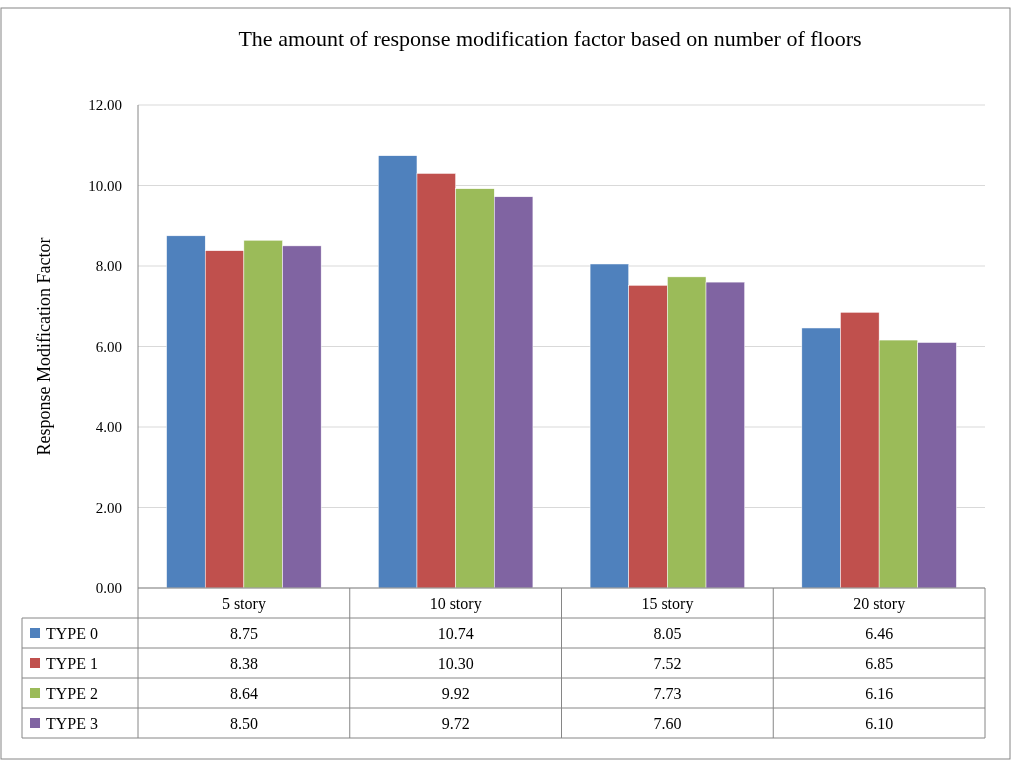  Describe the element at coordinates (243, 603) in the screenshot. I see `x-tick-label: 5 story` at that location.